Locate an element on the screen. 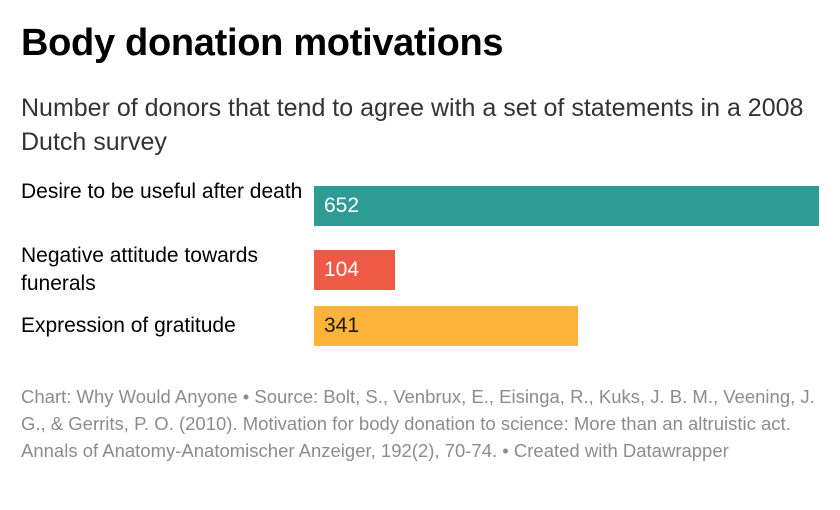  bar-value-label: 652 is located at coordinates (342, 205).